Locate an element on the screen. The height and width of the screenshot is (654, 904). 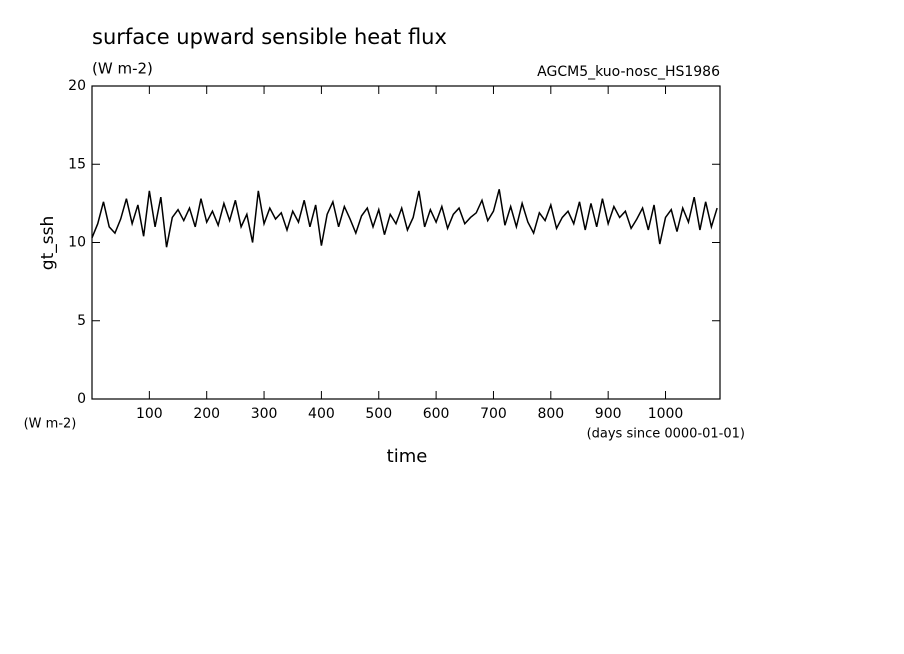
x-tick-label: 200 is located at coordinates (206, 414).